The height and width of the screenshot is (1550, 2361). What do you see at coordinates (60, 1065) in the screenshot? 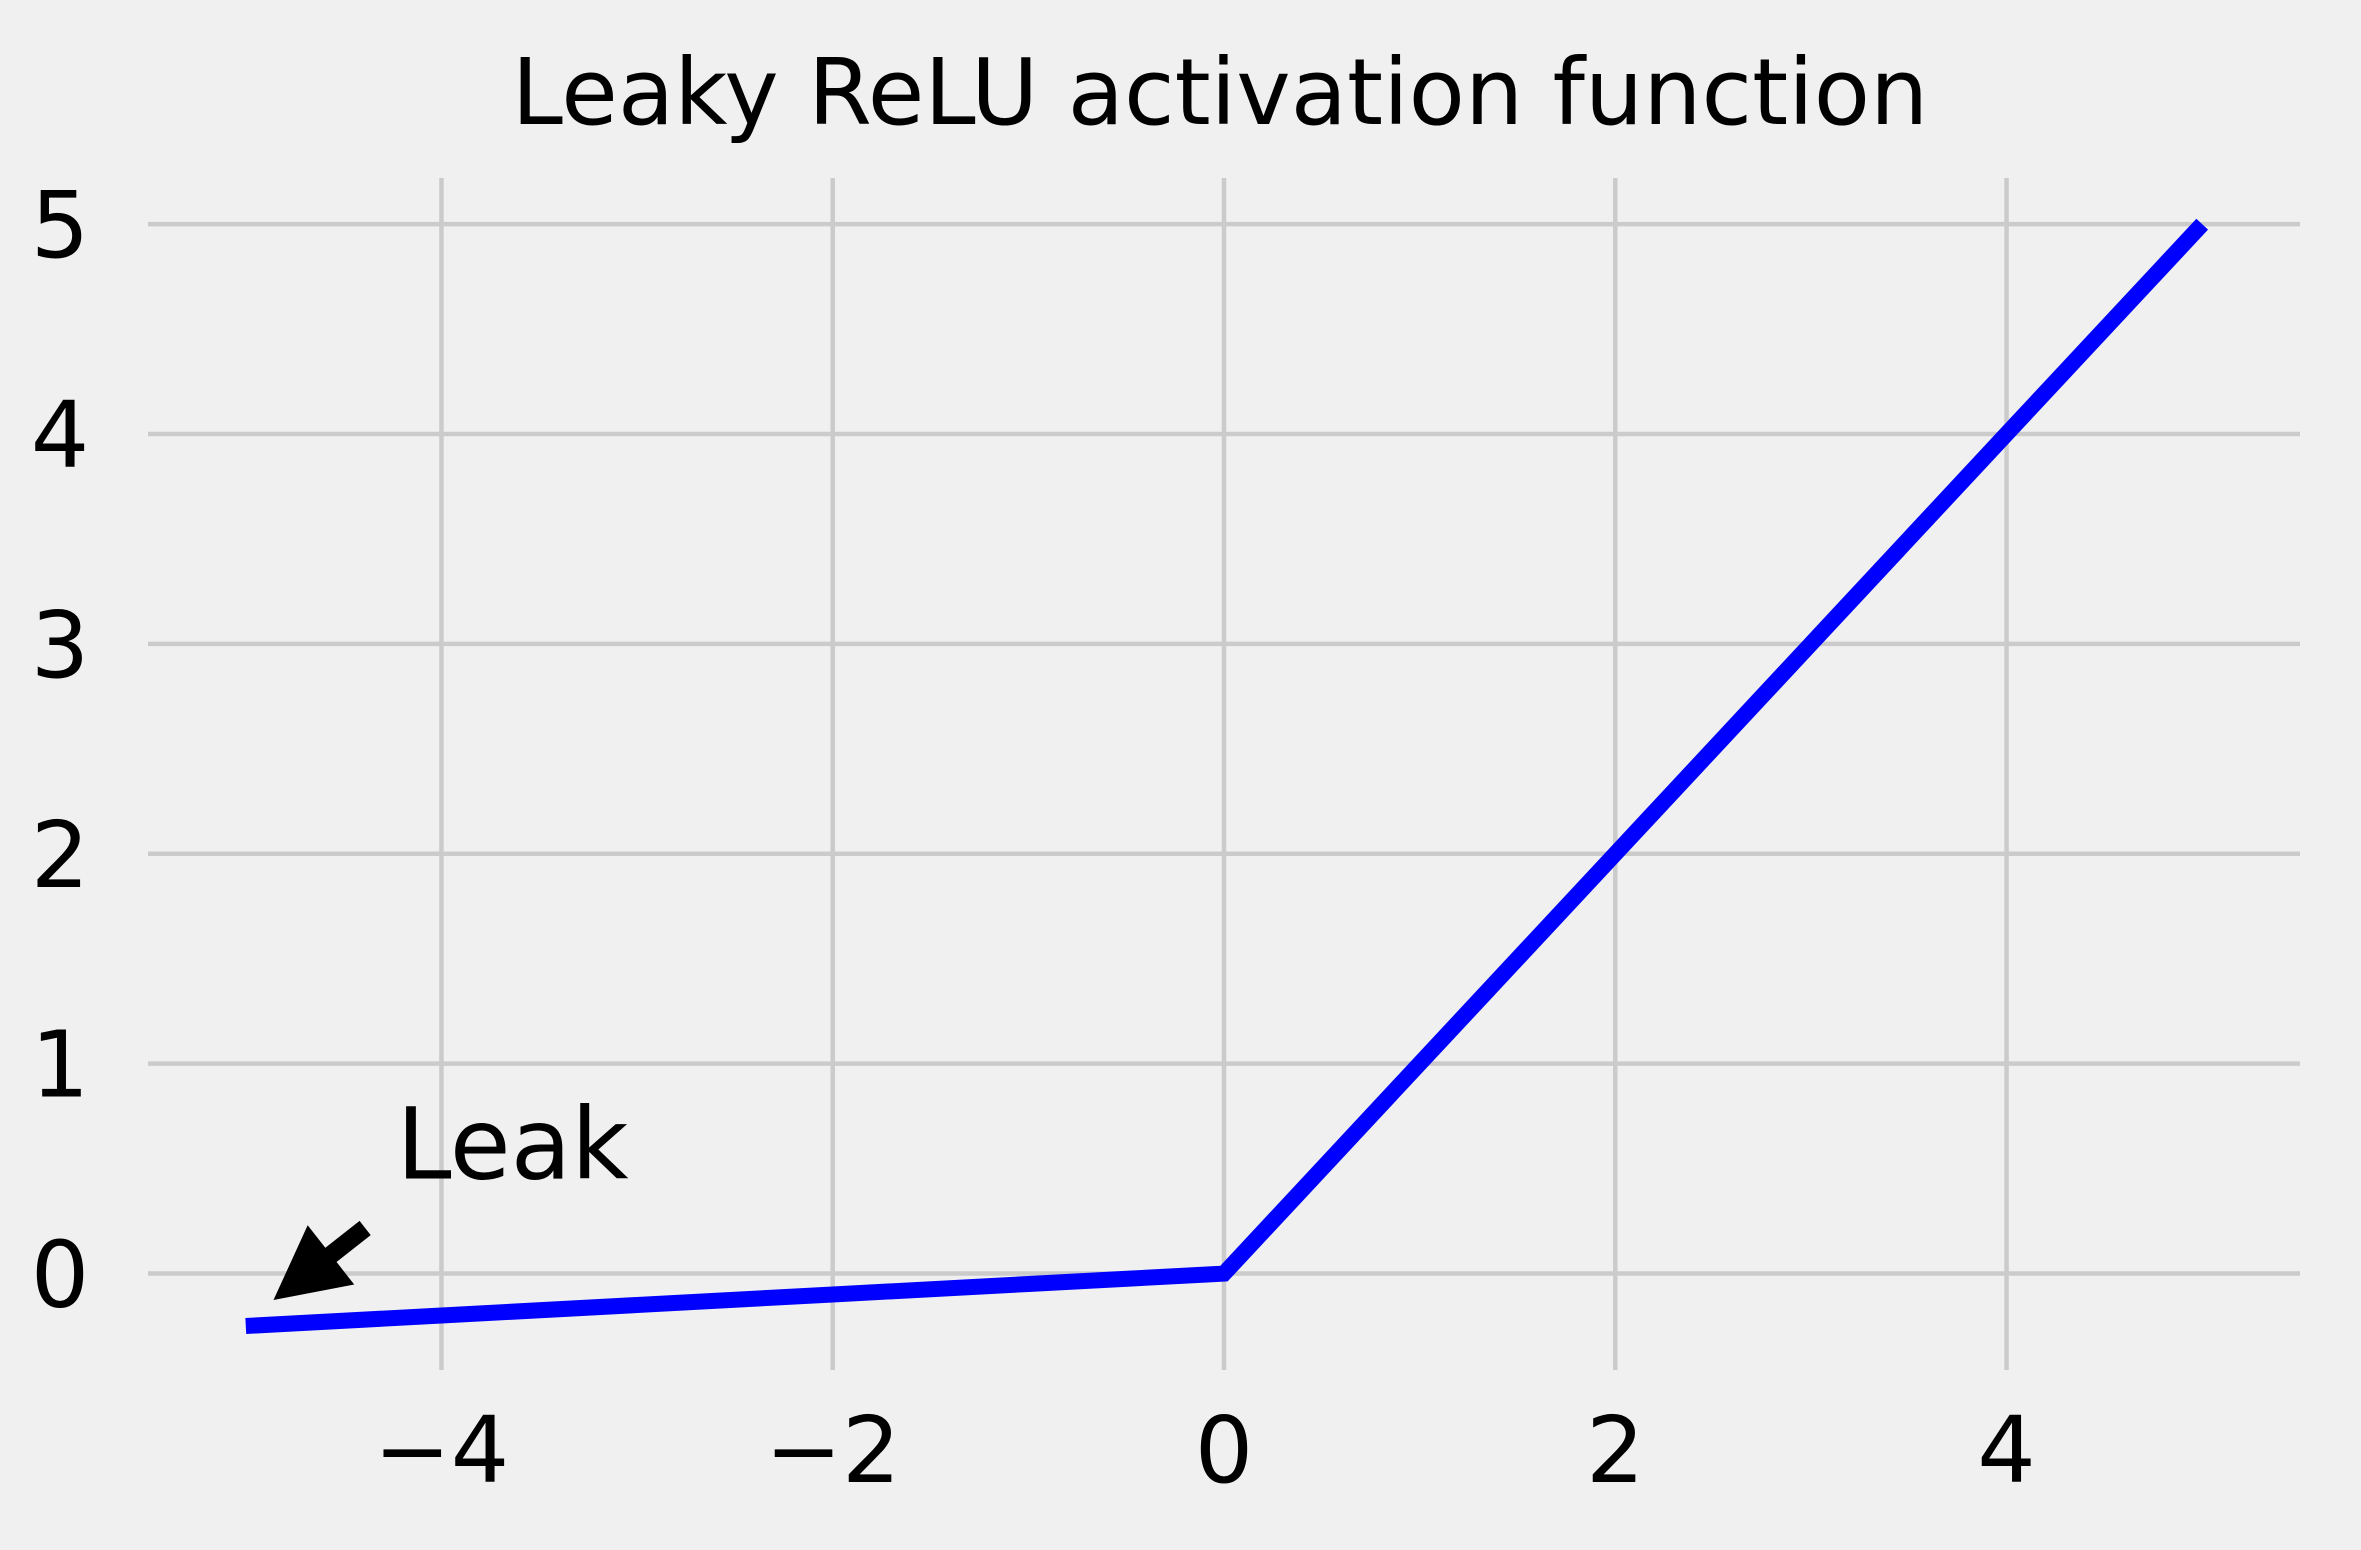
I see `y-tick-label: 1` at bounding box center [60, 1065].